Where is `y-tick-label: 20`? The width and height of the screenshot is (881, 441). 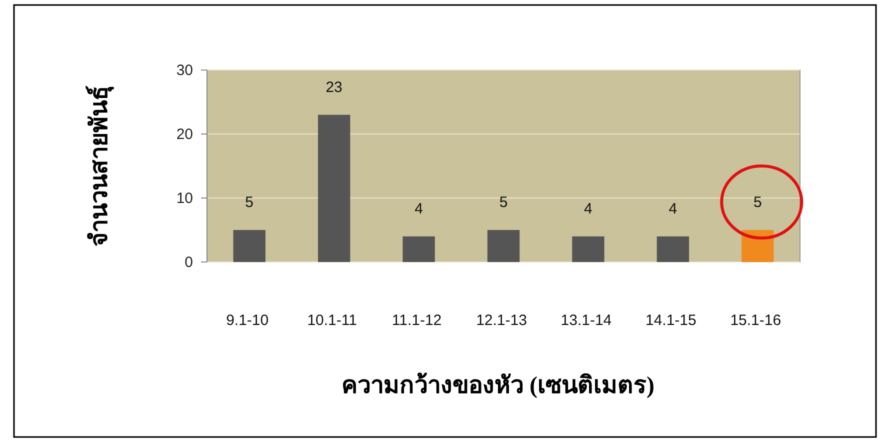 y-tick-label: 20 is located at coordinates (184, 134).